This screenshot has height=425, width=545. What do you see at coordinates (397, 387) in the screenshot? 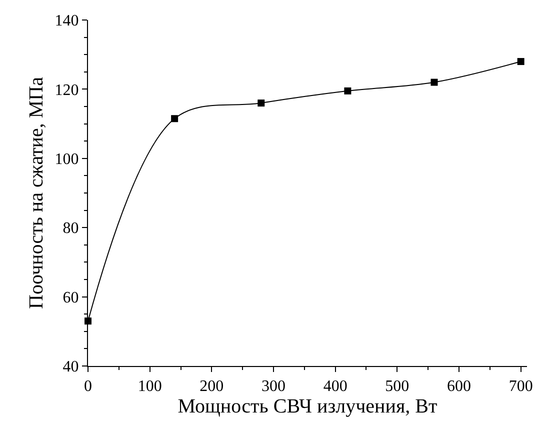
I see `x-tick-label: 500` at bounding box center [397, 387].